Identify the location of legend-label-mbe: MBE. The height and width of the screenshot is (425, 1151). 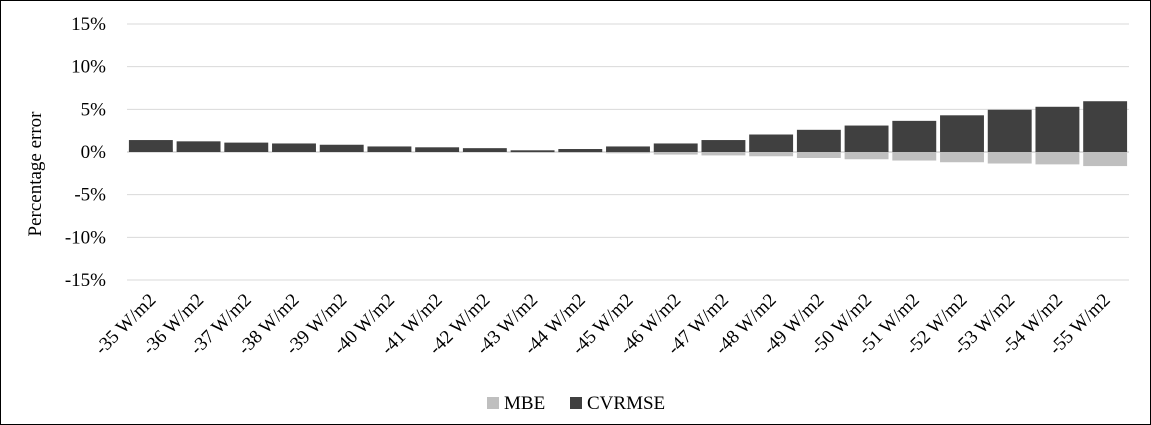
(524, 403).